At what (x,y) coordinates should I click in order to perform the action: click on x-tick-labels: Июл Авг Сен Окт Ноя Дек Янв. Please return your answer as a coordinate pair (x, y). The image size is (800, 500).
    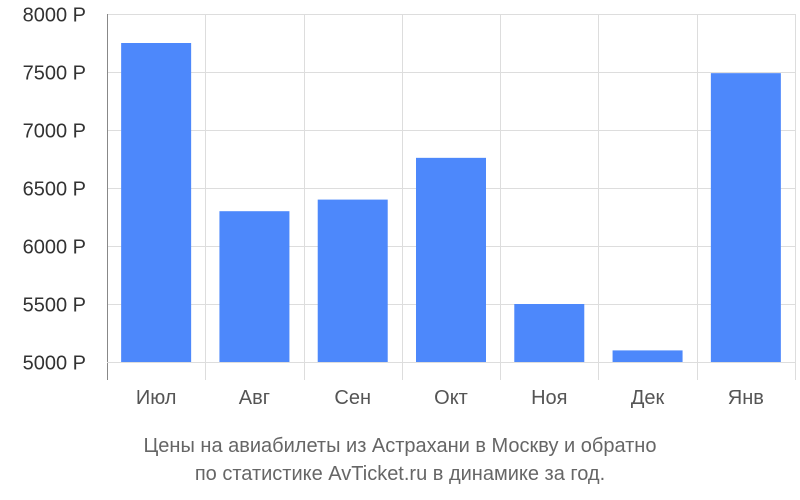
    Looking at the image, I should click on (450, 398).